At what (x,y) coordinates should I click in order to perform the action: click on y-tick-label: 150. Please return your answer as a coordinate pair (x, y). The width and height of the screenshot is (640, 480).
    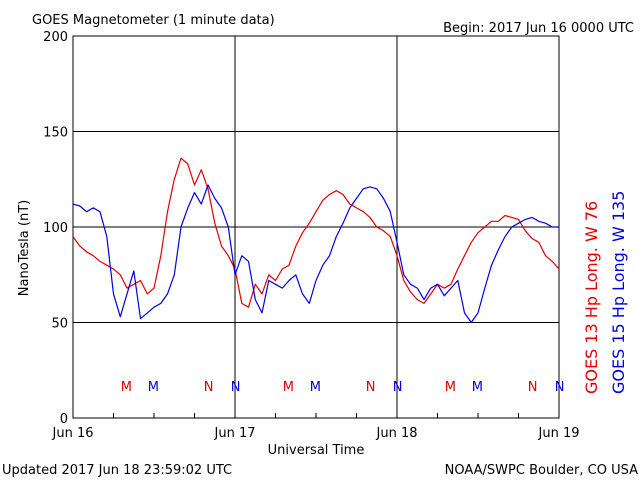
    Looking at the image, I should click on (55, 133).